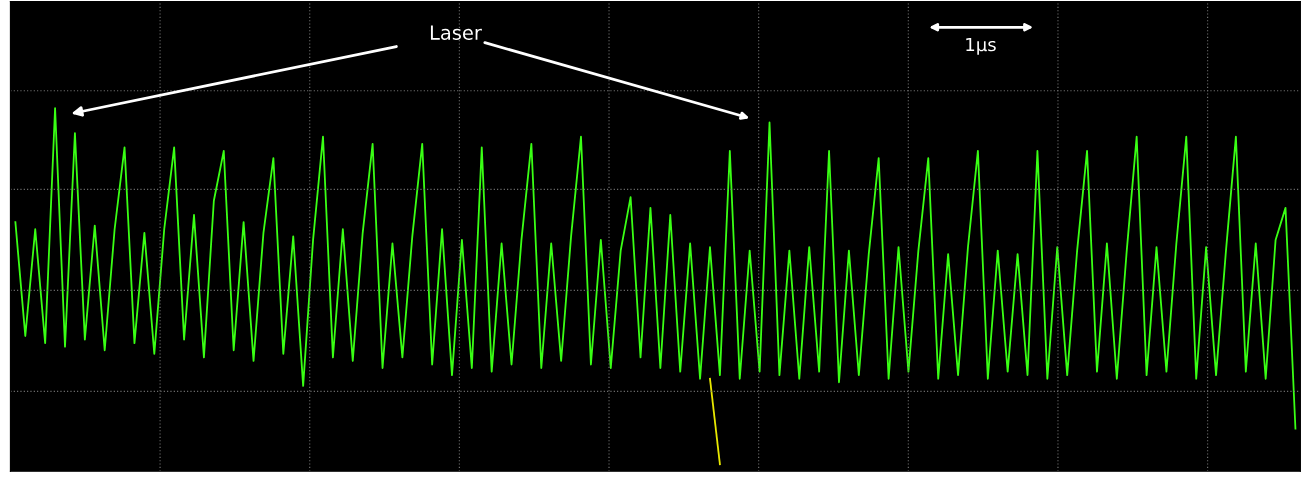  I want to click on text: 1µs, so click(981, 46).